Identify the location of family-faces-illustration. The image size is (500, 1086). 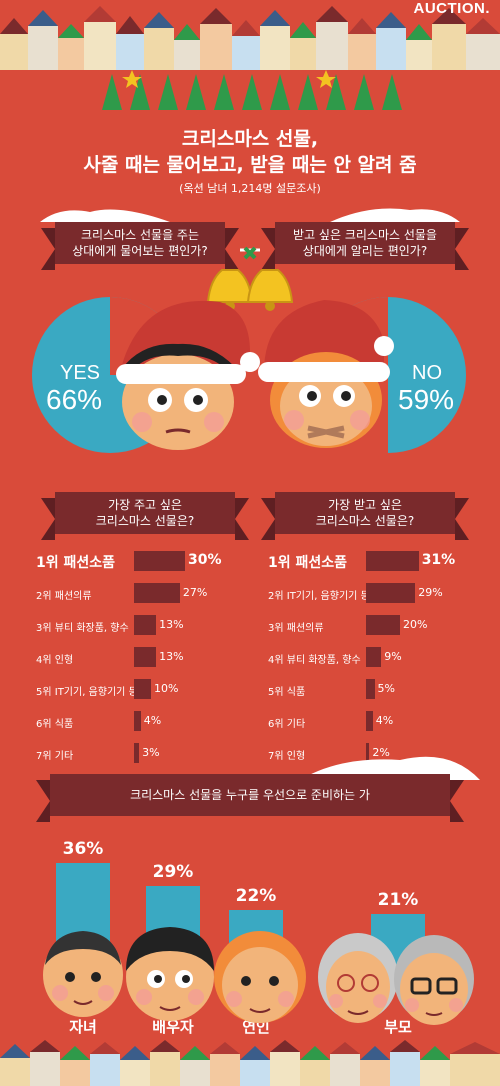
(258, 976).